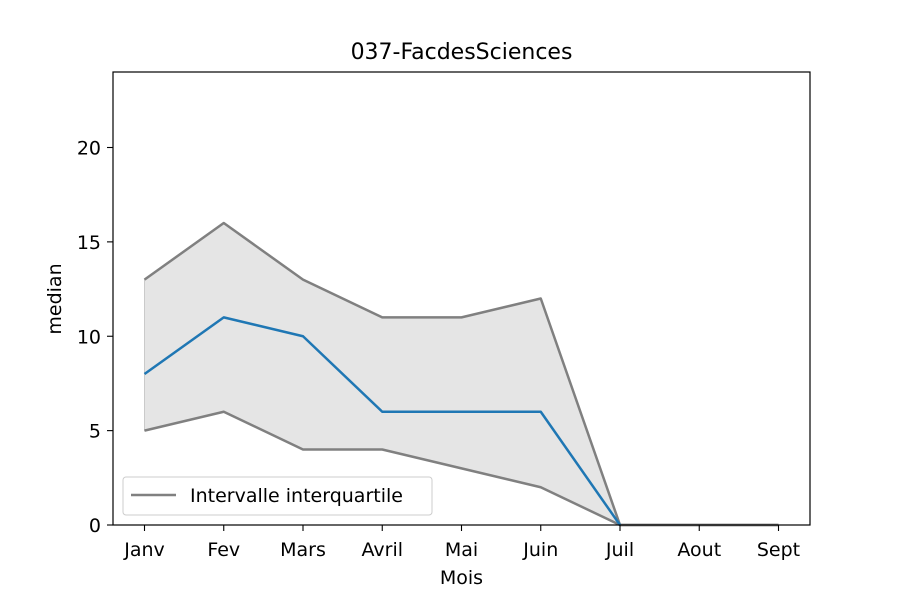  Describe the element at coordinates (303, 550) in the screenshot. I see `x-tick-label: Mars` at that location.